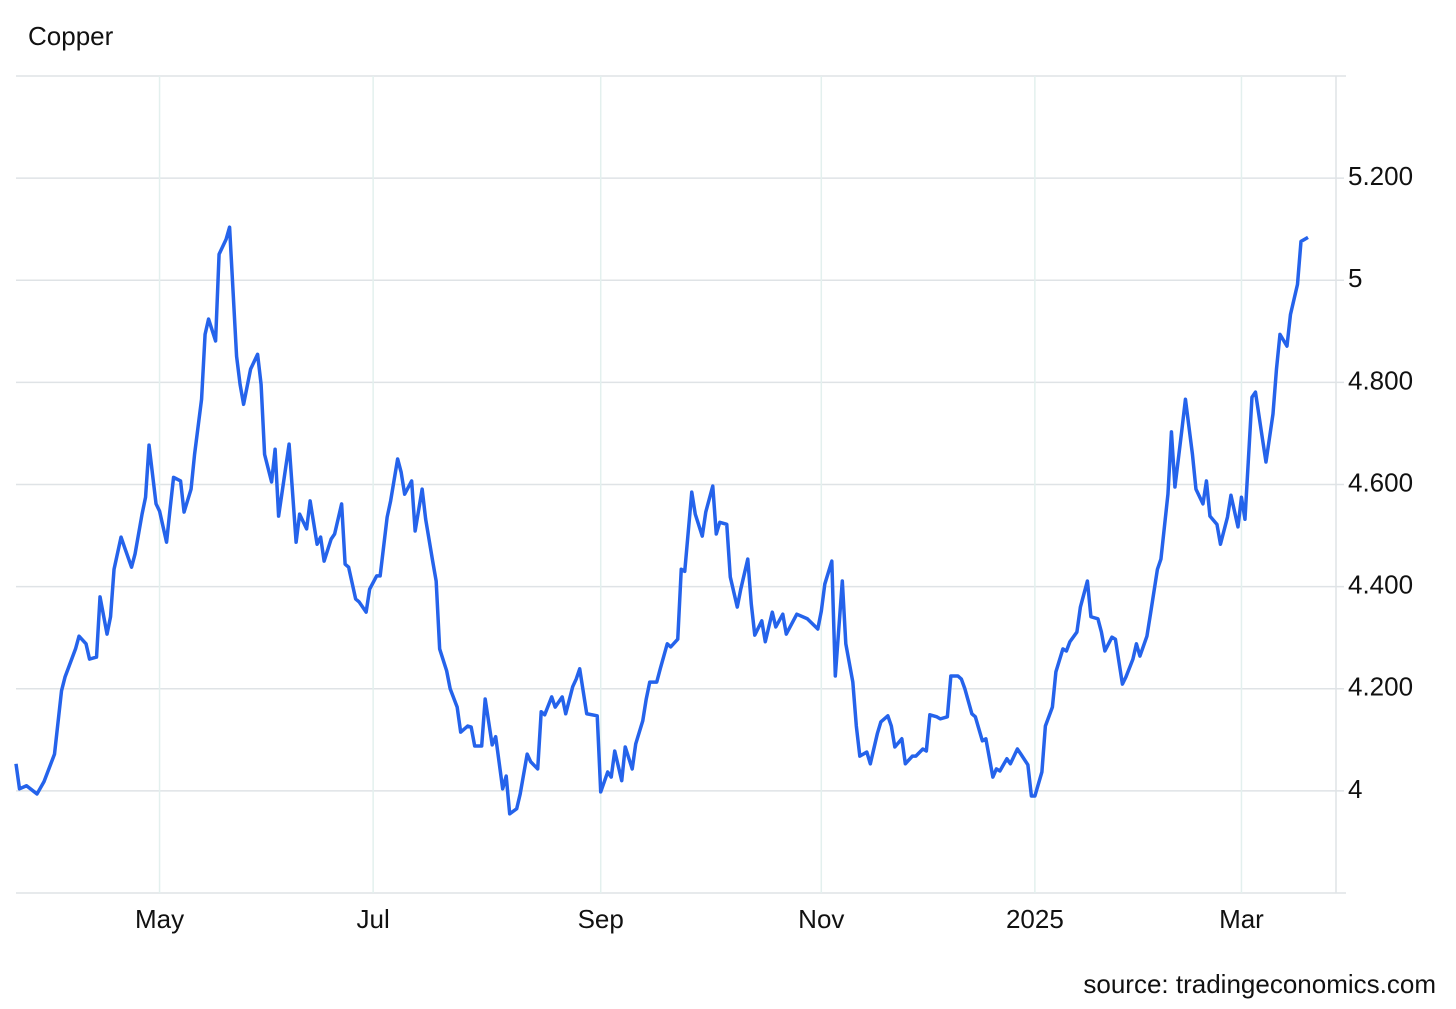  What do you see at coordinates (601, 919) in the screenshot?
I see `x-tick-label: Sep` at bounding box center [601, 919].